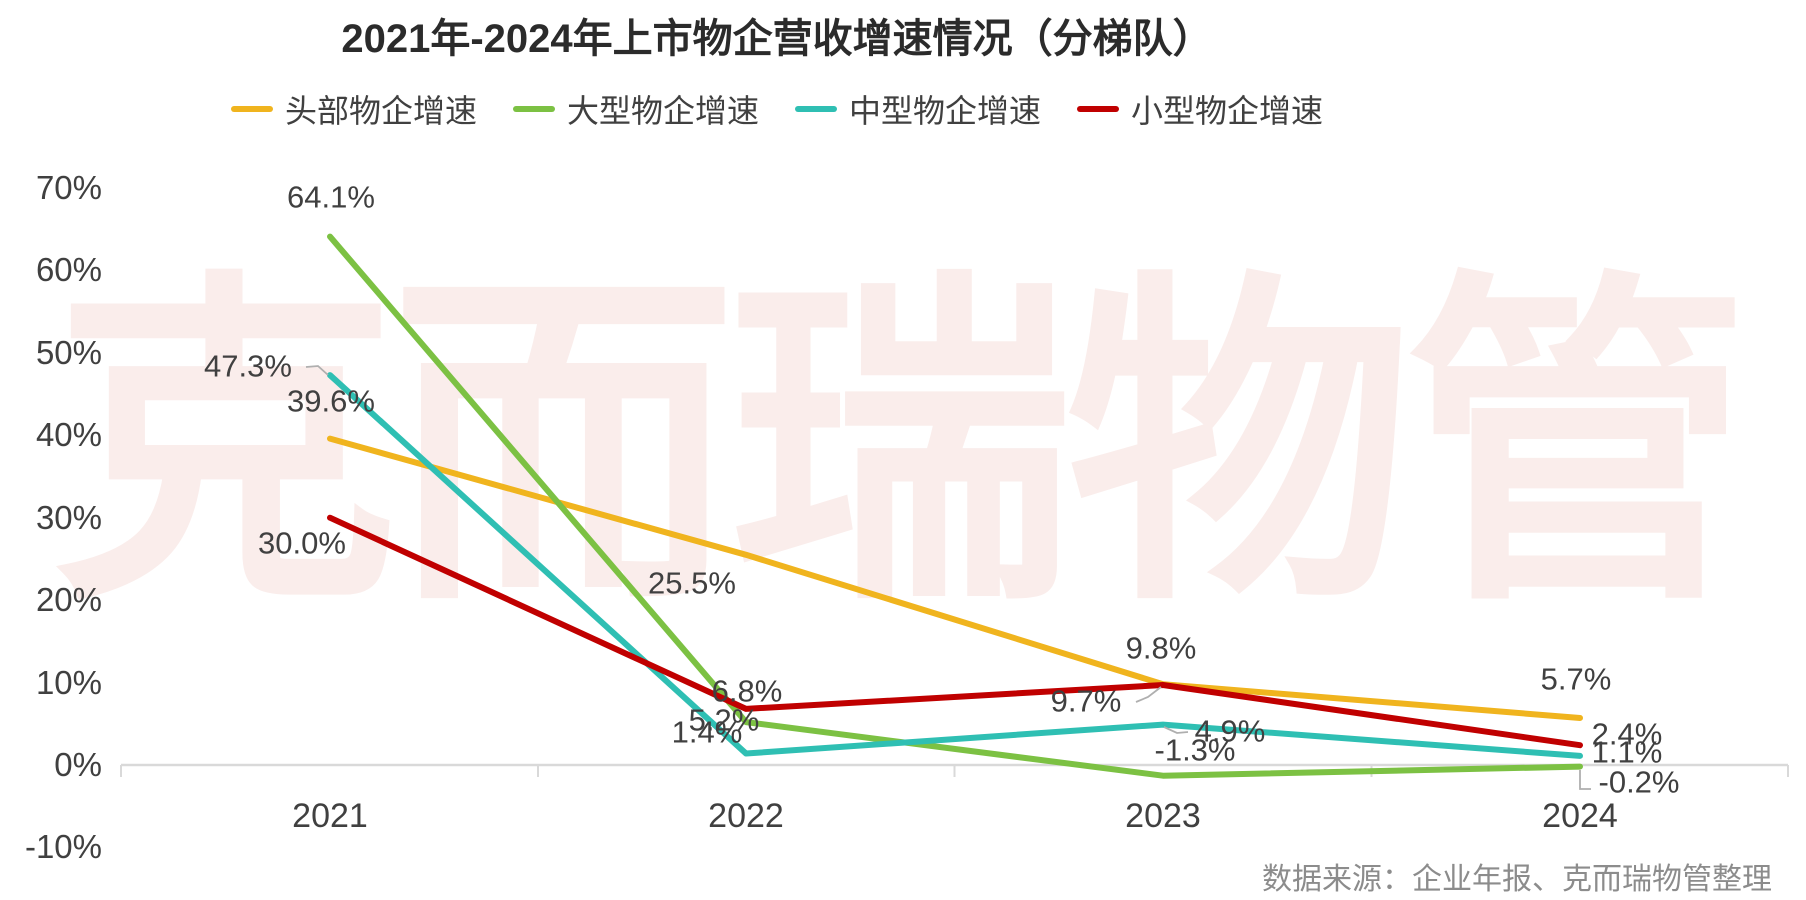 The width and height of the screenshot is (1806, 900). Describe the element at coordinates (68, 270) in the screenshot. I see `y-axis-label: 60%` at that location.